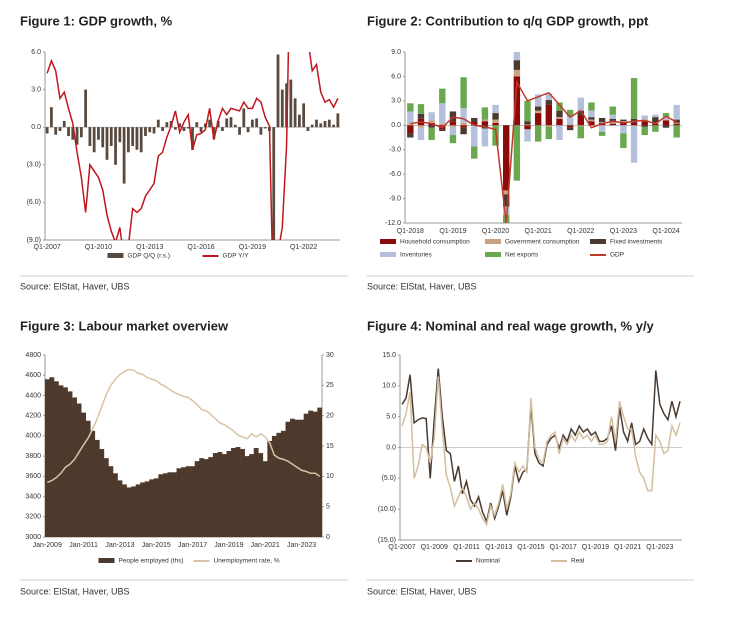  I want to click on y2-tick-label: 30, so click(330, 355).